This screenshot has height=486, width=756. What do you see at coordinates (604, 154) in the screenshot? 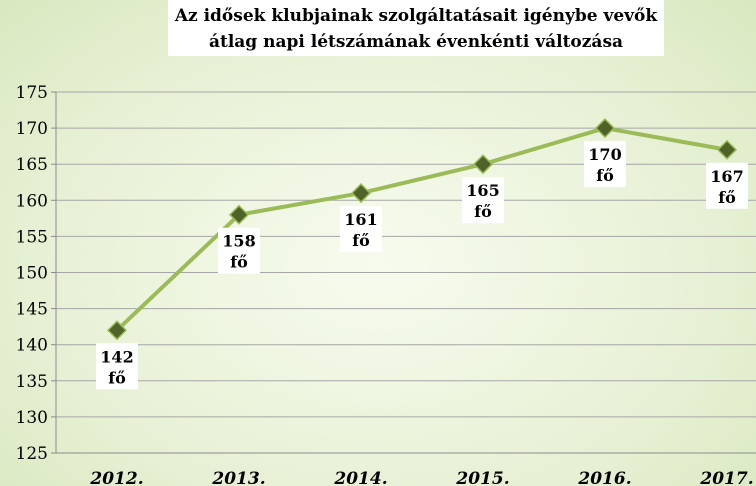
I see `data-label-value-4: 170` at bounding box center [604, 154].